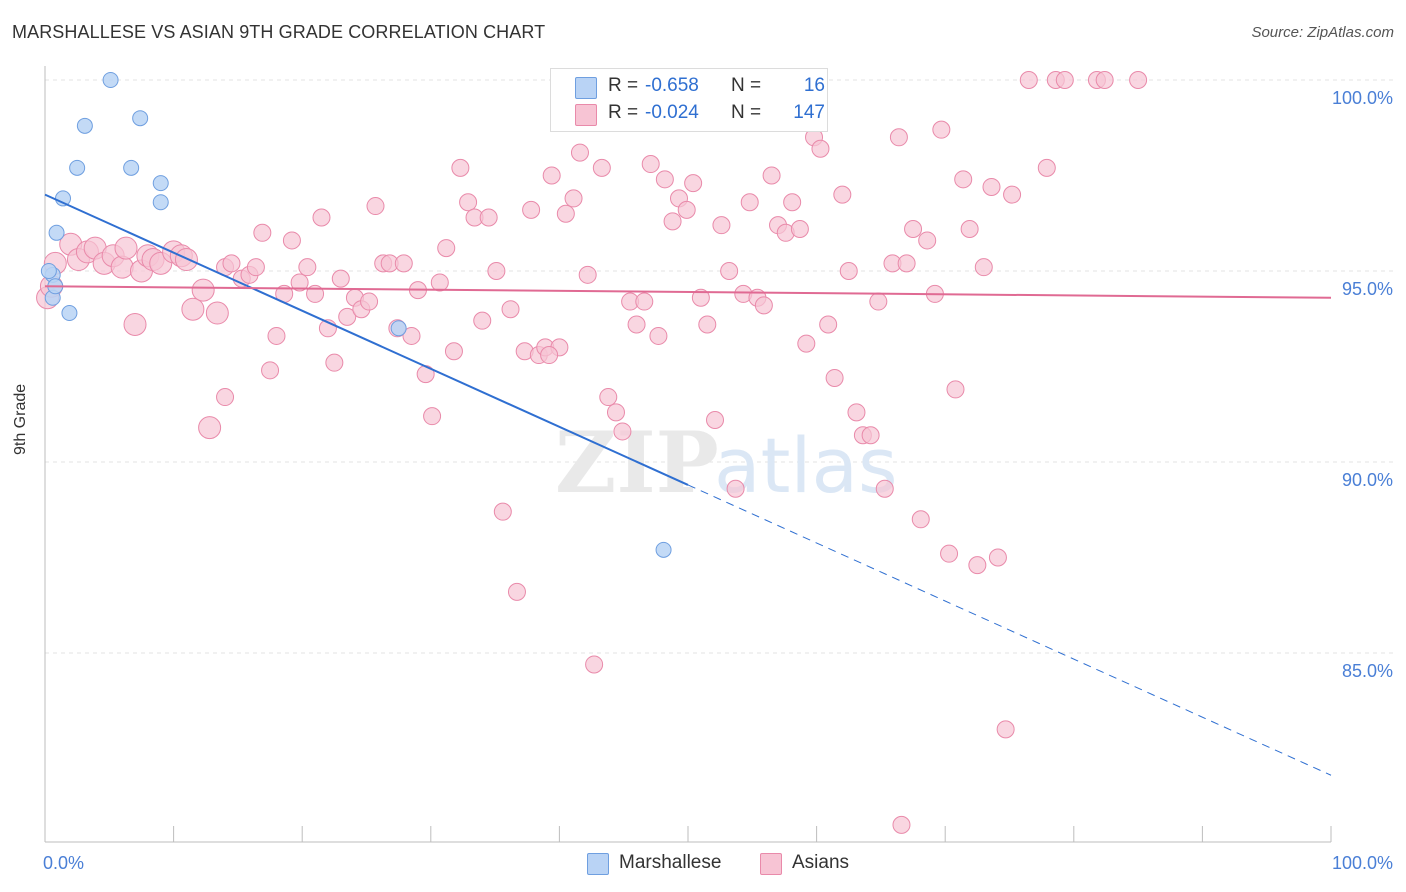 This screenshot has width=1406, height=892. Describe the element at coordinates (821, 862) in the screenshot. I see `legend-label: Asians` at that location.